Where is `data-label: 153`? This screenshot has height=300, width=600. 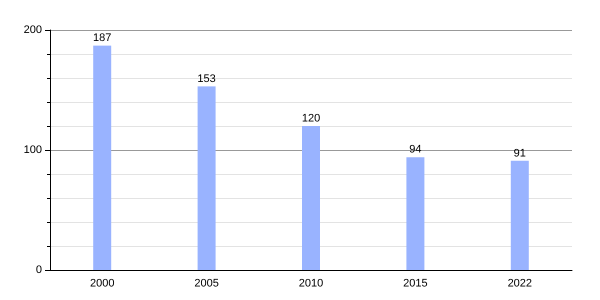 data-label: 153 is located at coordinates (206, 78).